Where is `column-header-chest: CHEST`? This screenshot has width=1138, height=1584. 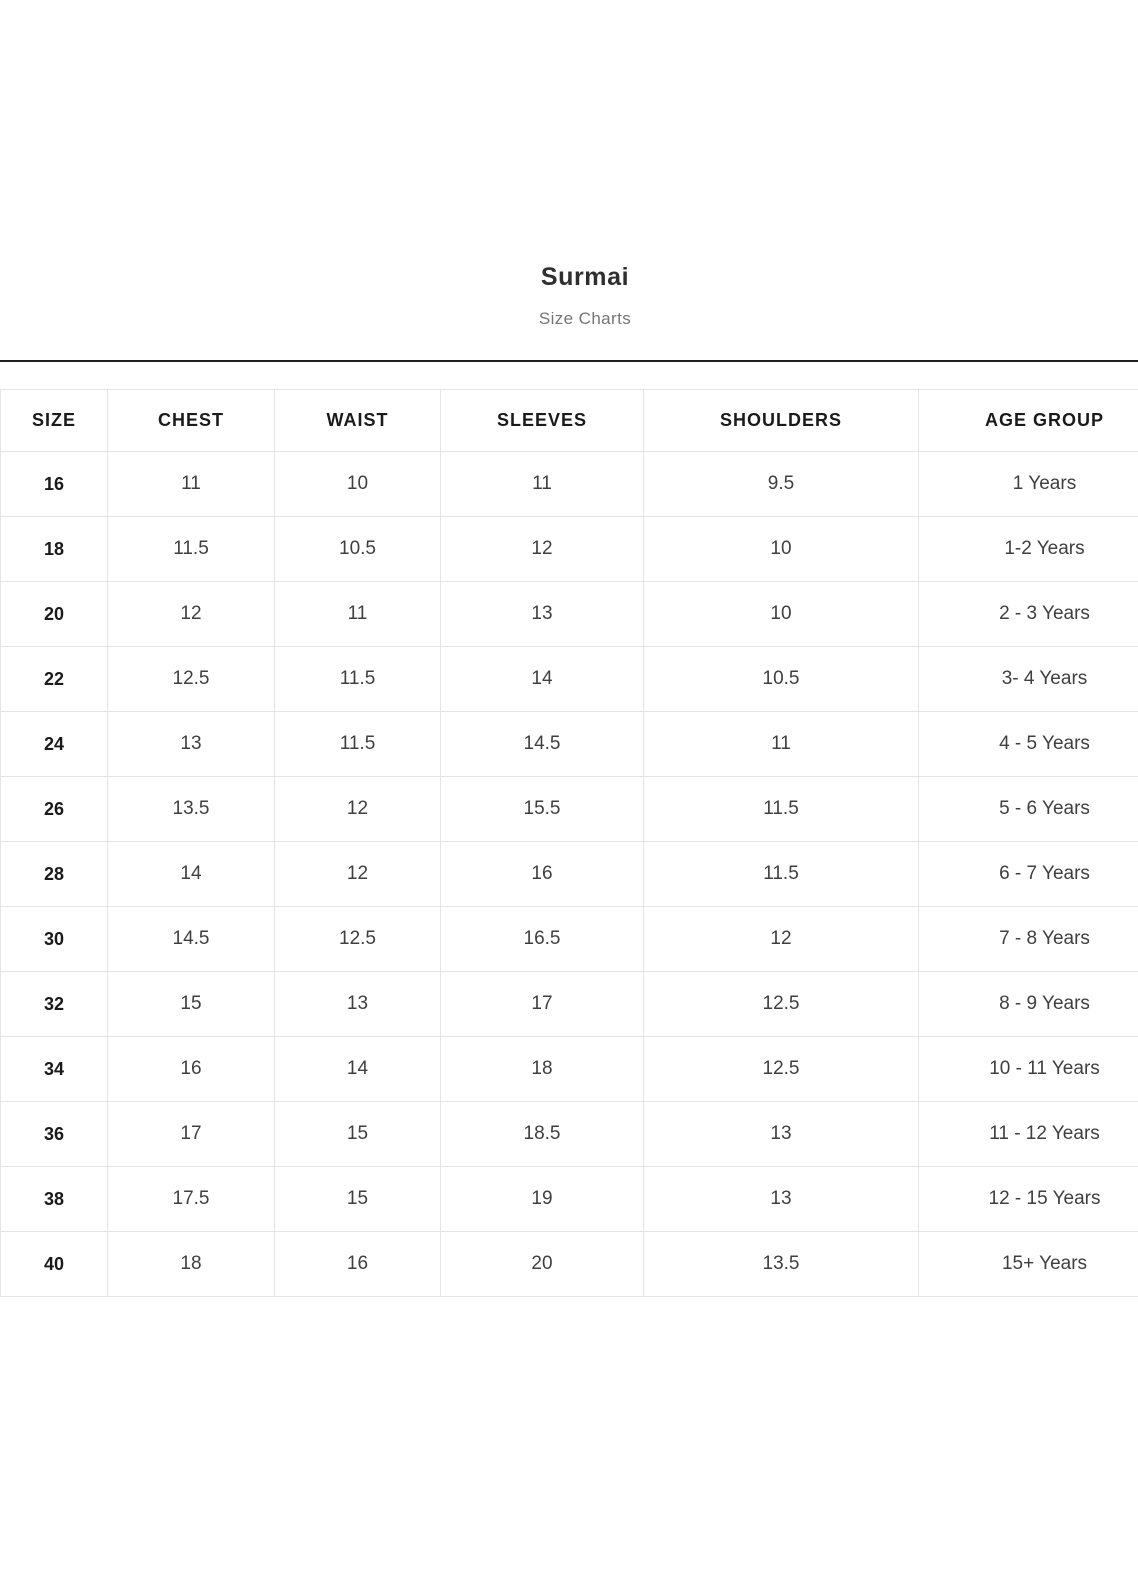
column-header-chest: CHEST is located at coordinates (191, 420).